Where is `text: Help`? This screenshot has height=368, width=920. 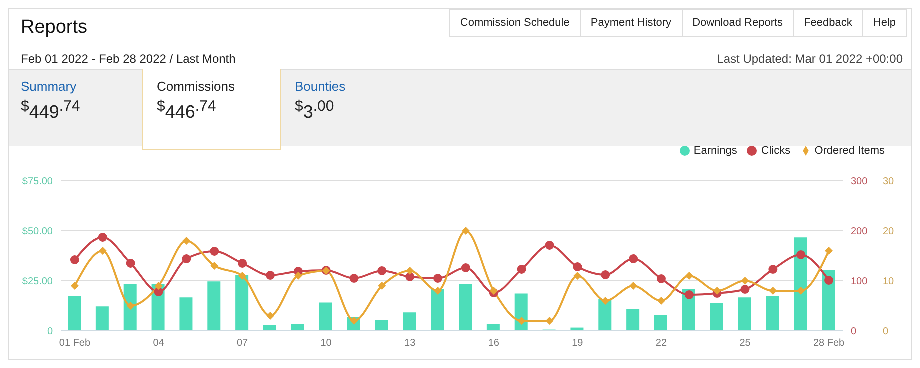
text: Help is located at coordinates (884, 23).